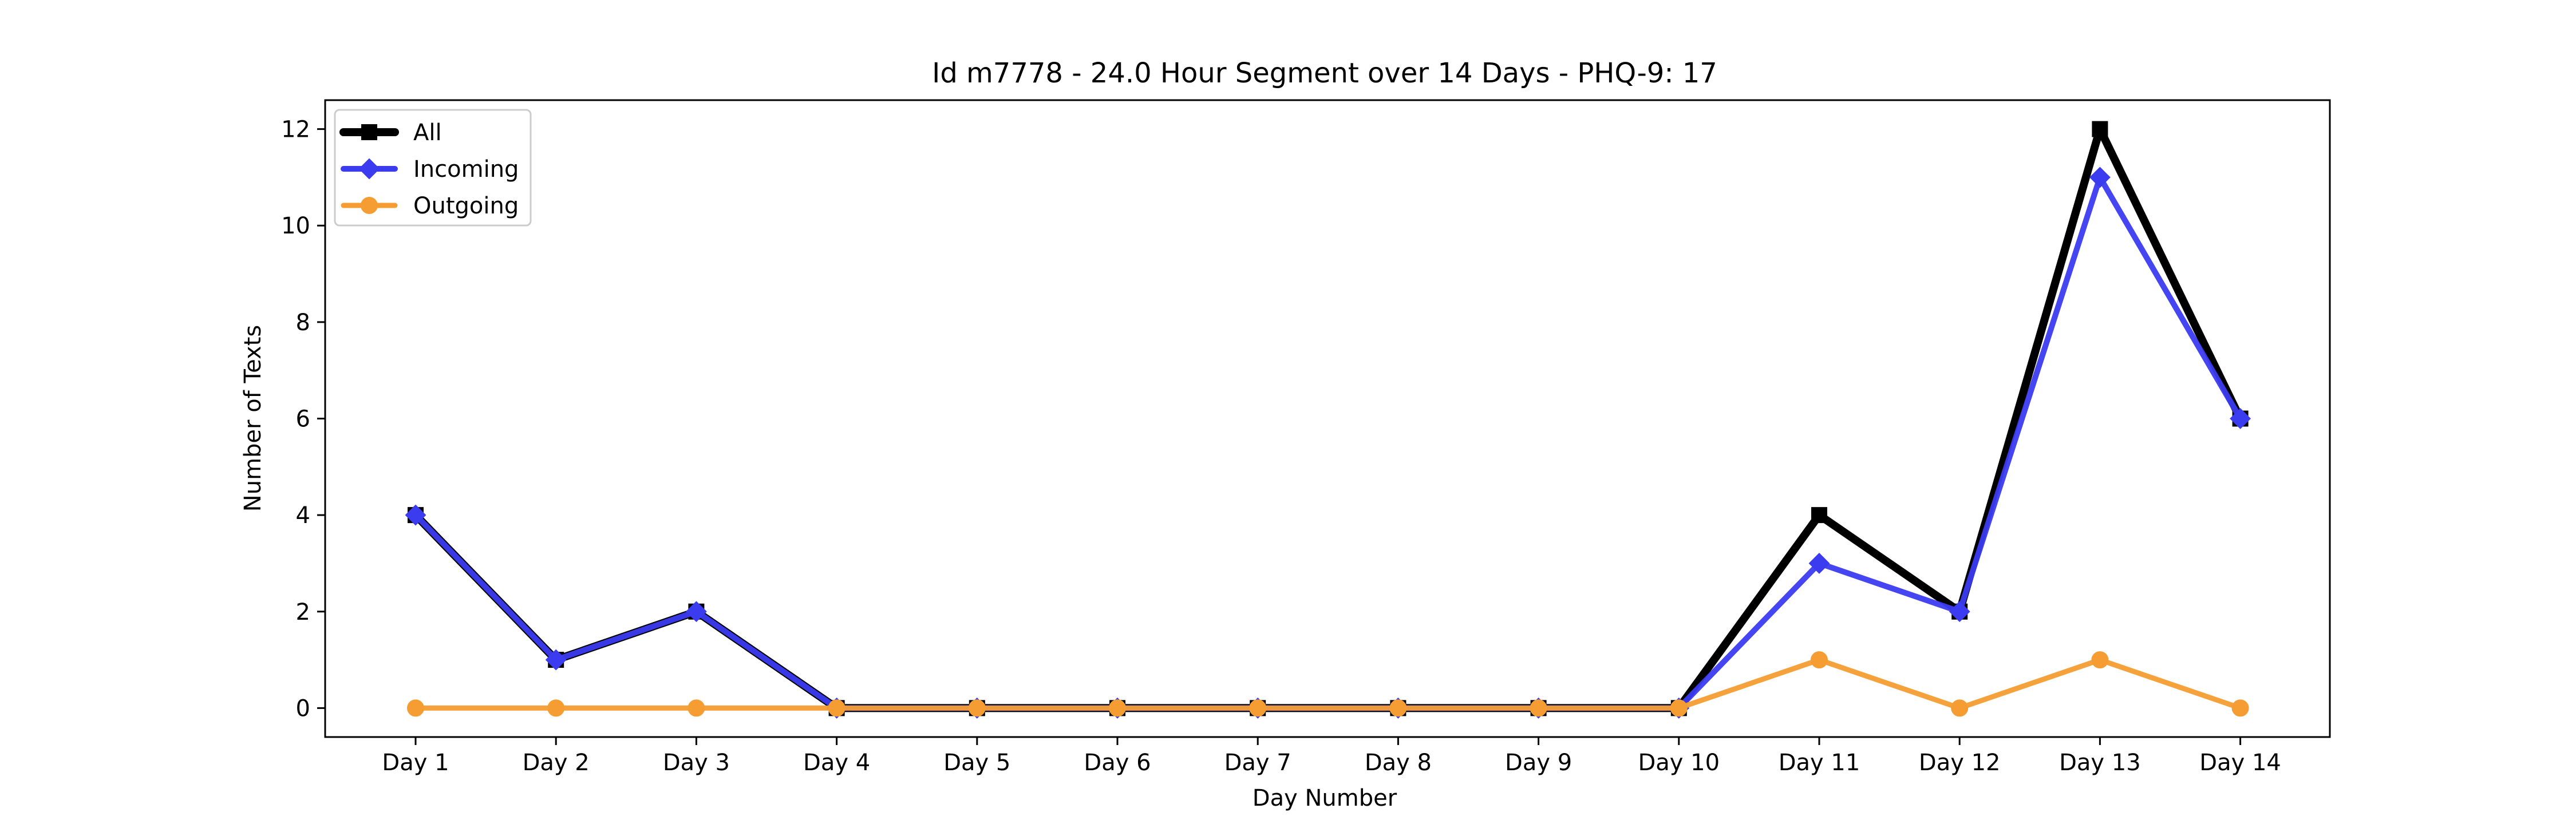 This screenshot has width=2576, height=824. I want to click on legend-item-outgoing: Outgoing, so click(430, 206).